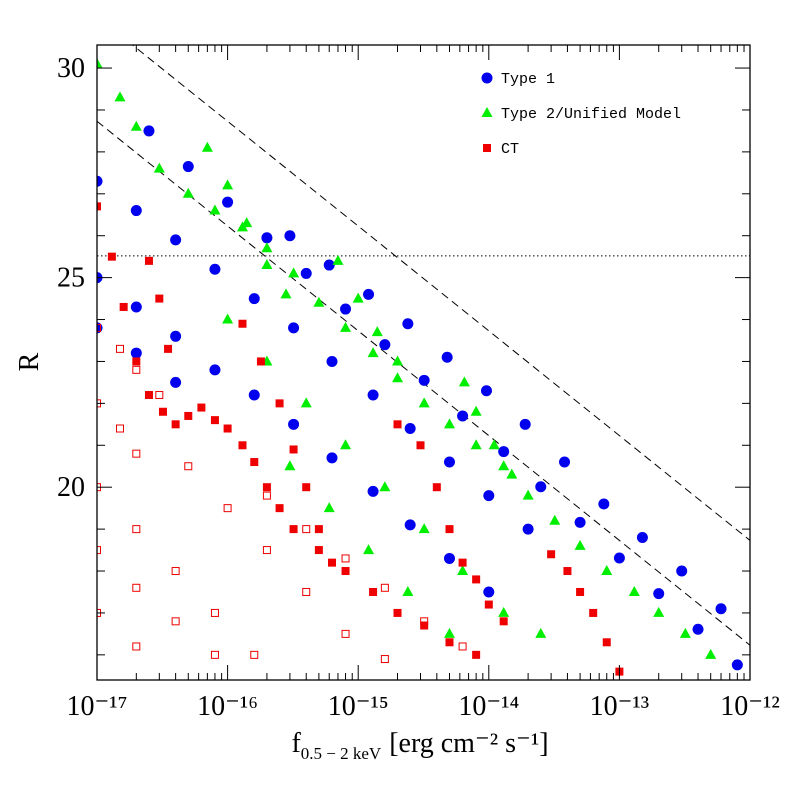 The height and width of the screenshot is (794, 789). Describe the element at coordinates (341, 753) in the screenshot. I see `x-label-subscript: 0.5 − 2 keV` at that location.